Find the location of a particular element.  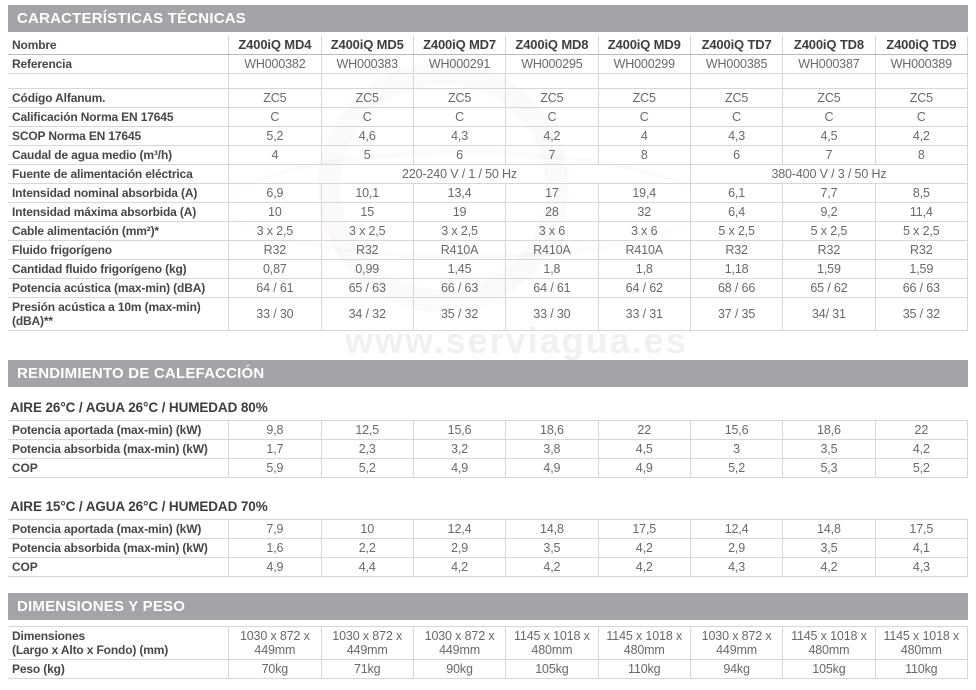

spec-value: 5,3 is located at coordinates (829, 468).